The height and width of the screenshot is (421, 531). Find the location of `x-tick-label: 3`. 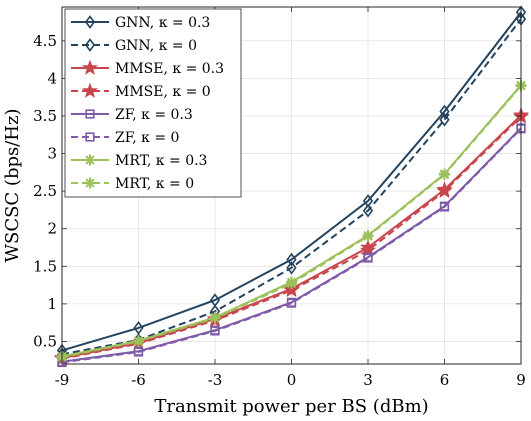

x-tick-label: 3 is located at coordinates (368, 380).